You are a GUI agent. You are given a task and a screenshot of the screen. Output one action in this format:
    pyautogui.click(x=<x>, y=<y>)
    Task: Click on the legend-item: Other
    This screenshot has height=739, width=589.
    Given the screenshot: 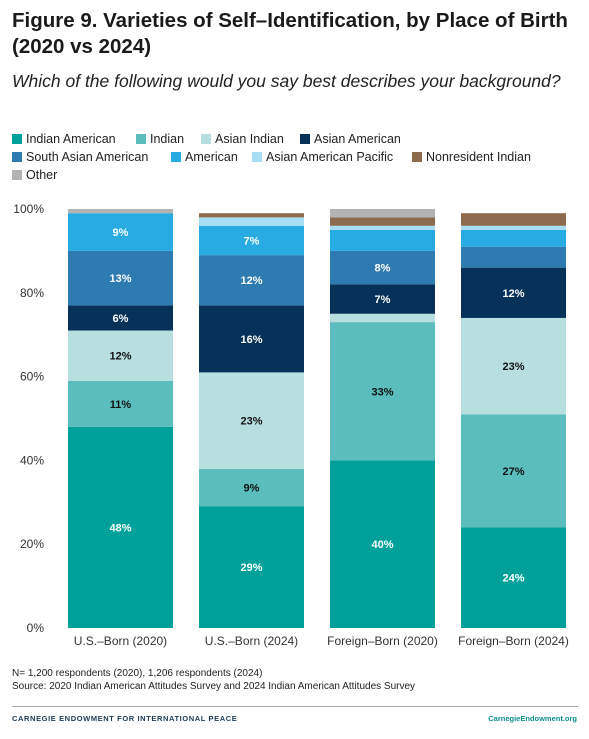 What is the action you would take?
    pyautogui.click(x=34, y=175)
    